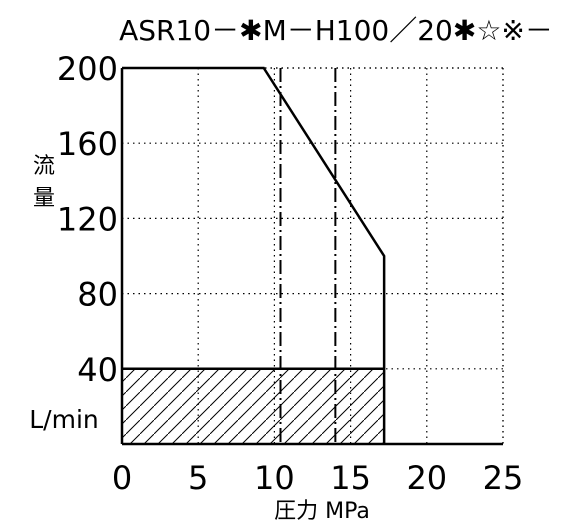 This screenshot has height=528, width=585. What do you see at coordinates (198, 478) in the screenshot?
I see `x-tick-label-5: 5` at bounding box center [198, 478].